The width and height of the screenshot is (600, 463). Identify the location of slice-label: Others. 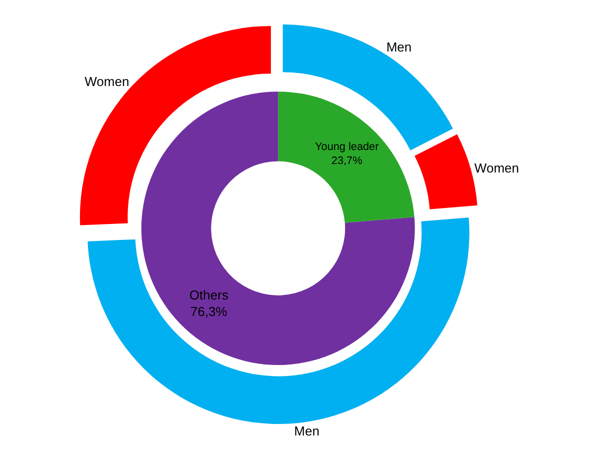
(209, 294).